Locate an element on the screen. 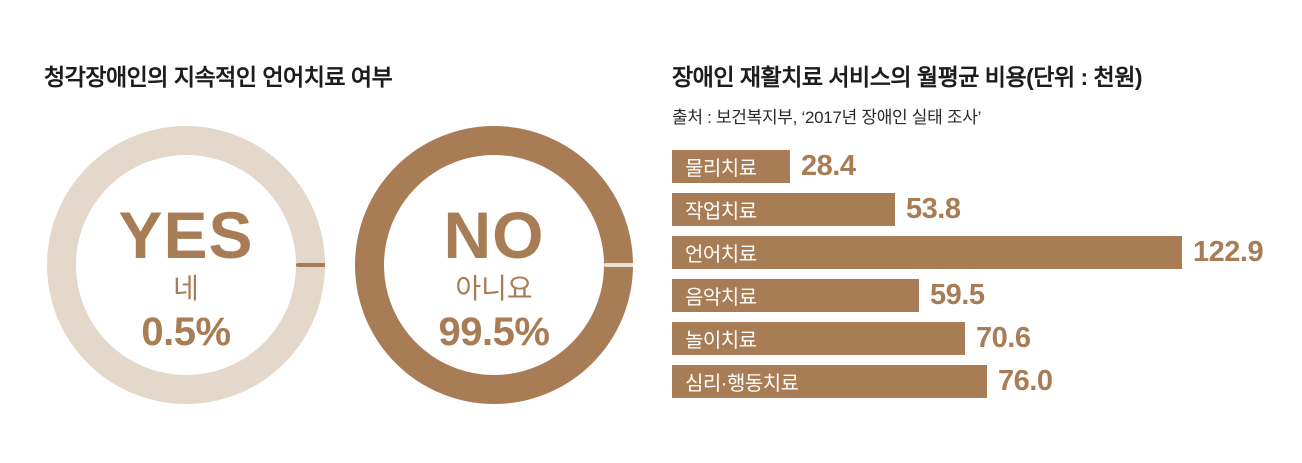 This screenshot has height=463, width=1302. donut-yes-hole is located at coordinates (186, 265).